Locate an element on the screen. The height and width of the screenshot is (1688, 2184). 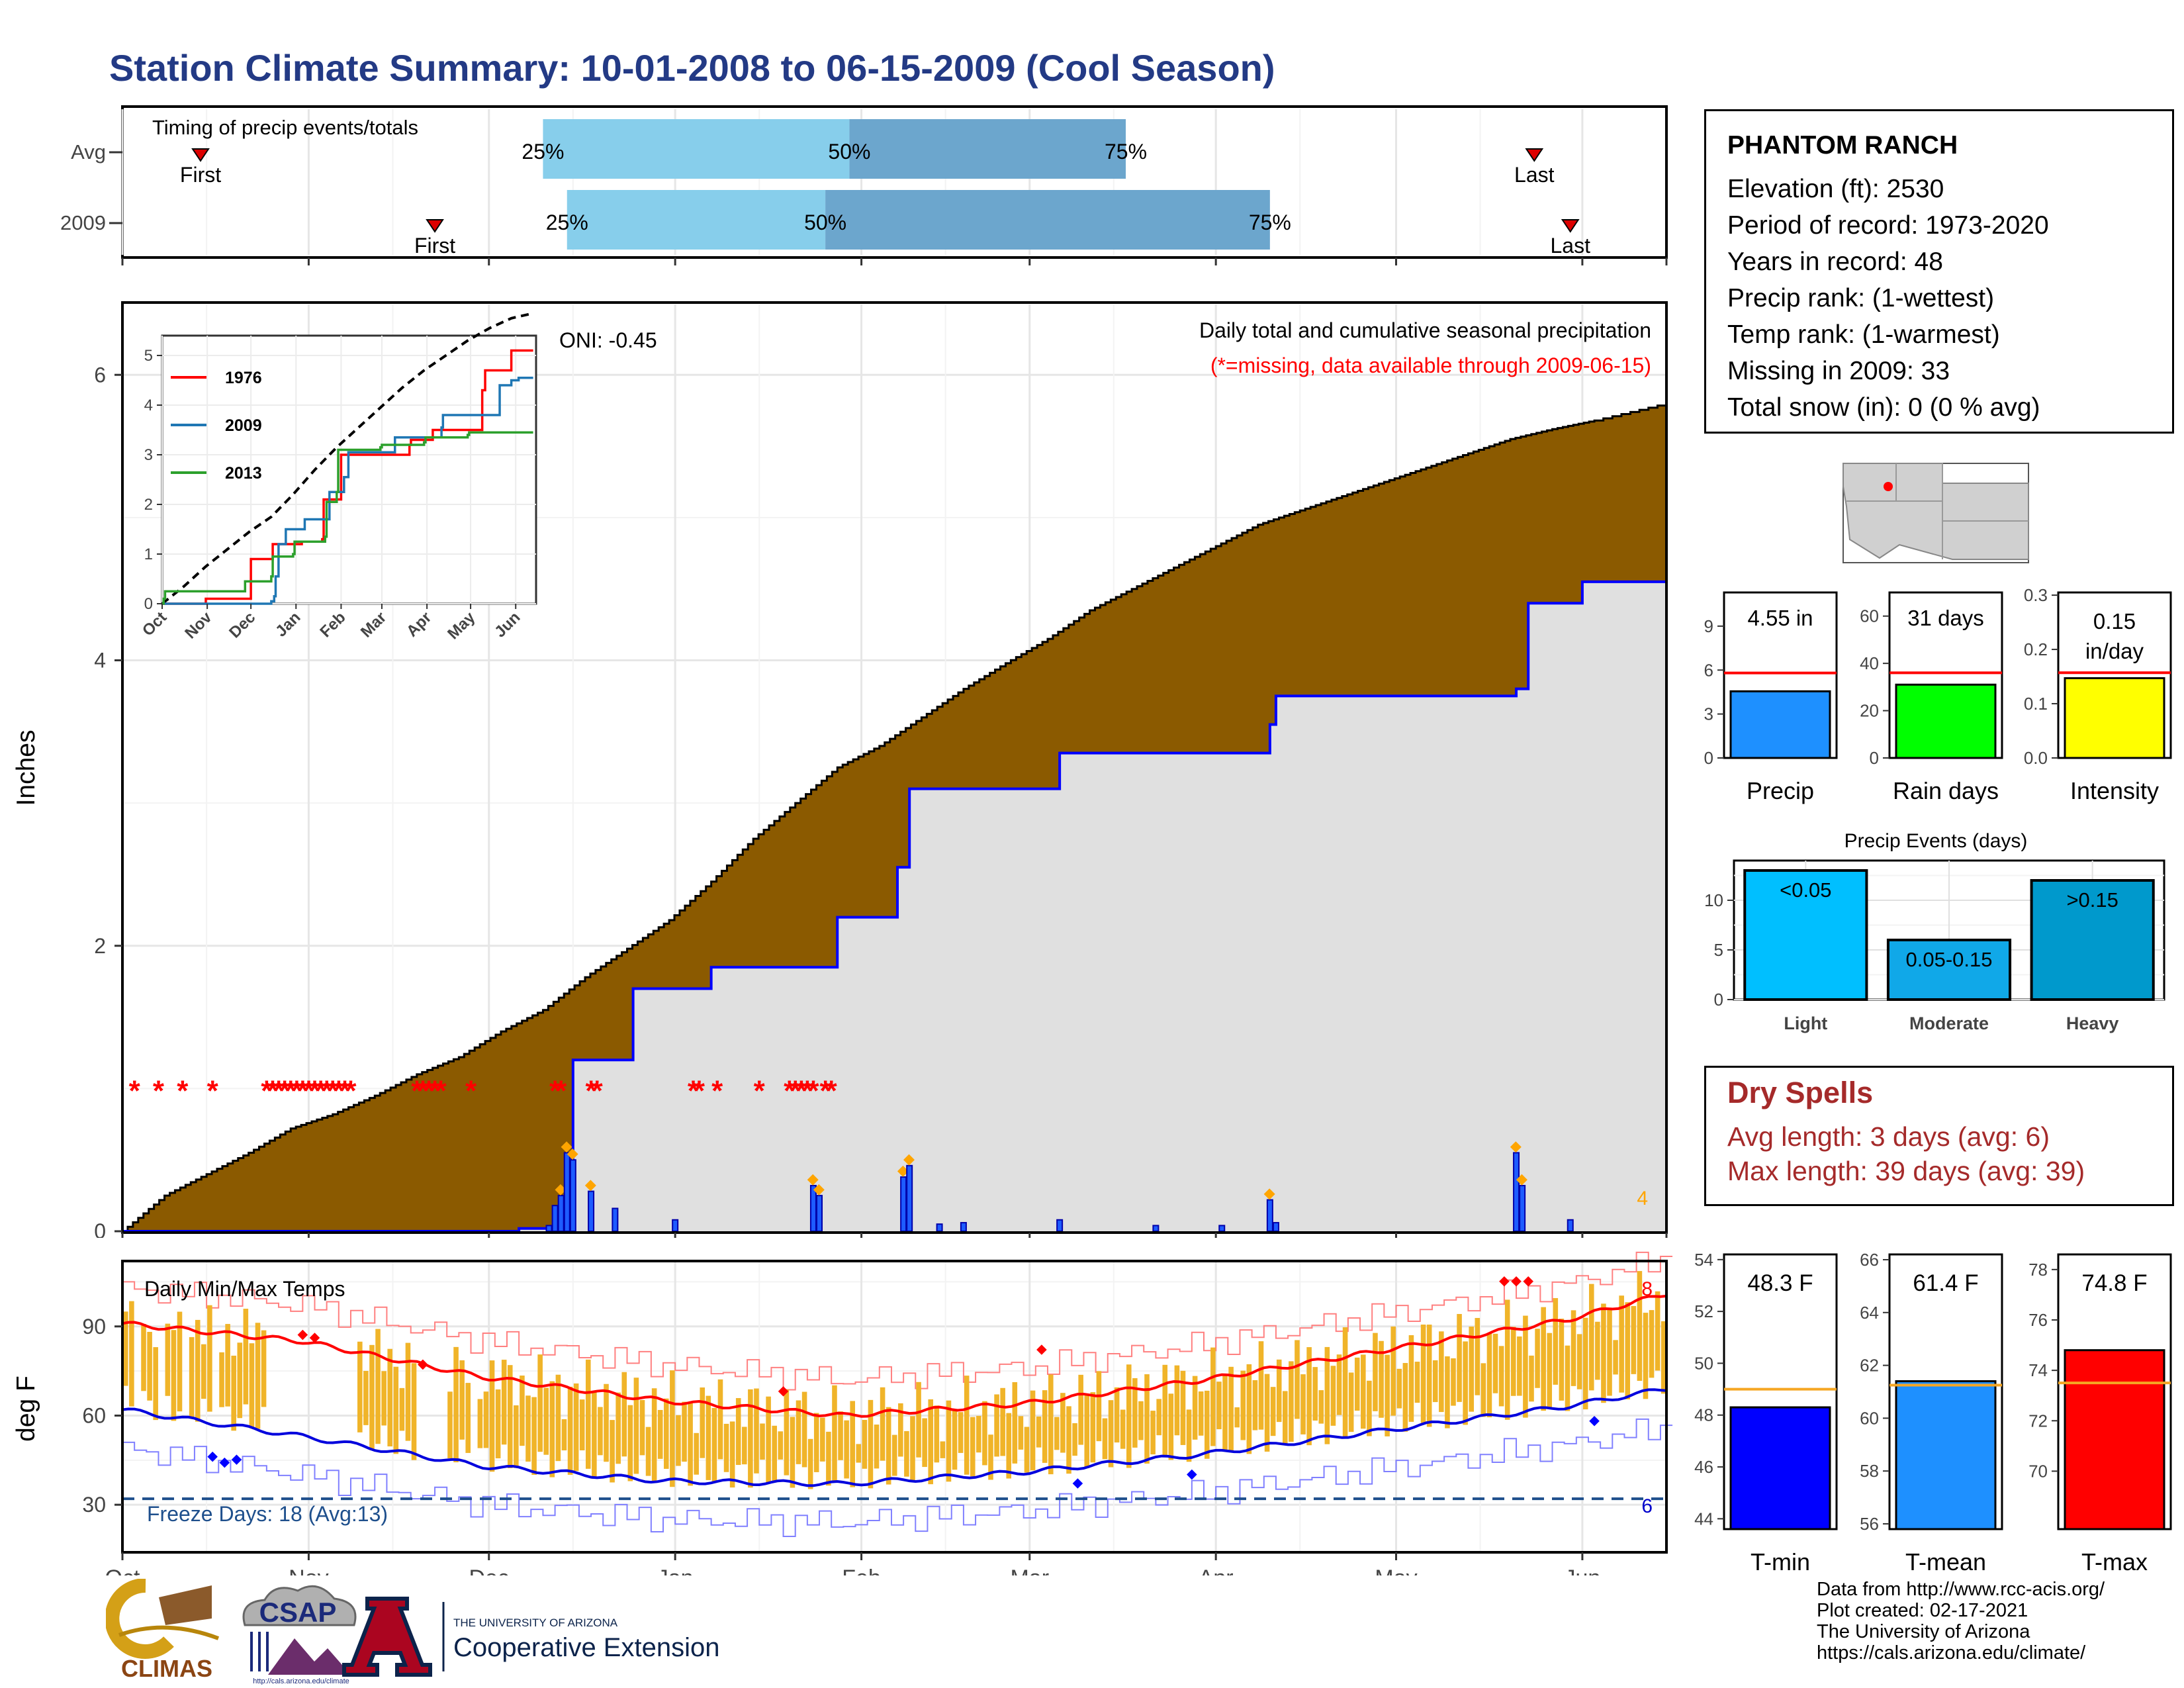
events-bar-label: 0.05-0.15 is located at coordinates (1949, 959).